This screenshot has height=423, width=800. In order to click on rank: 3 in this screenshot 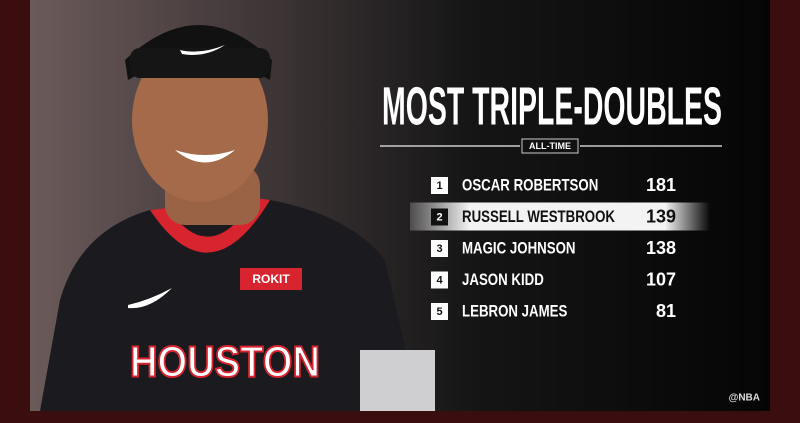, I will do `click(439, 249)`.